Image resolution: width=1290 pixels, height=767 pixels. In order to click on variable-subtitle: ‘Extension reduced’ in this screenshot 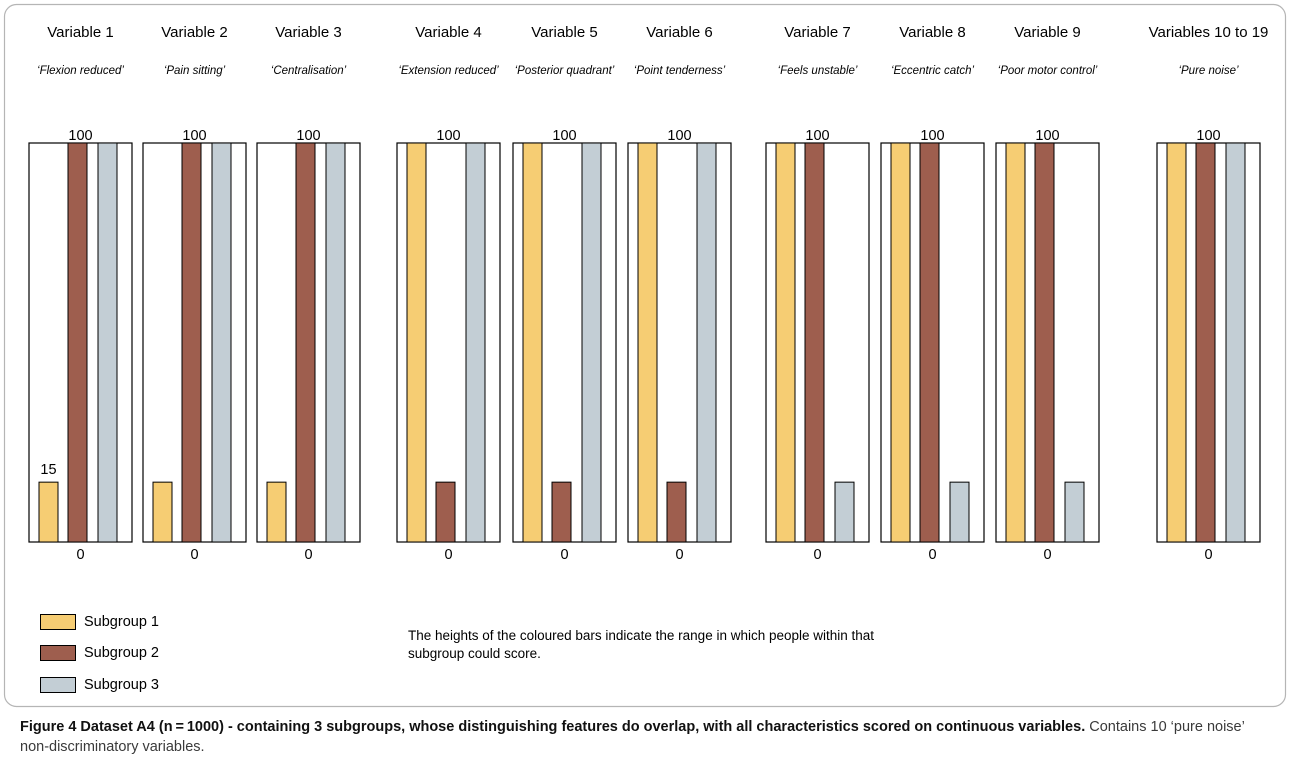, I will do `click(448, 71)`.